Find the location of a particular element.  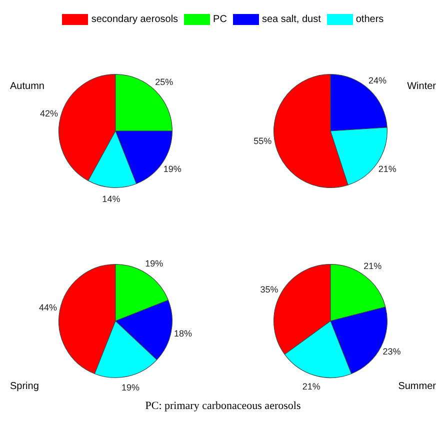

text: Spring is located at coordinates (24, 386).